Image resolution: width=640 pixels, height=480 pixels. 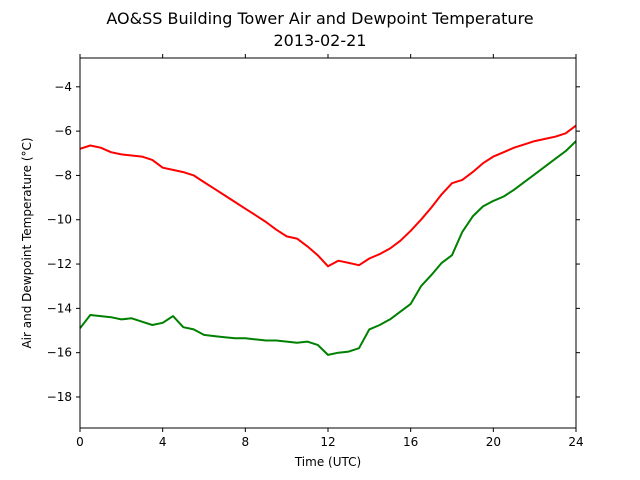 What do you see at coordinates (59, 308) in the screenshot?
I see `y-tick-label: −14` at bounding box center [59, 308].